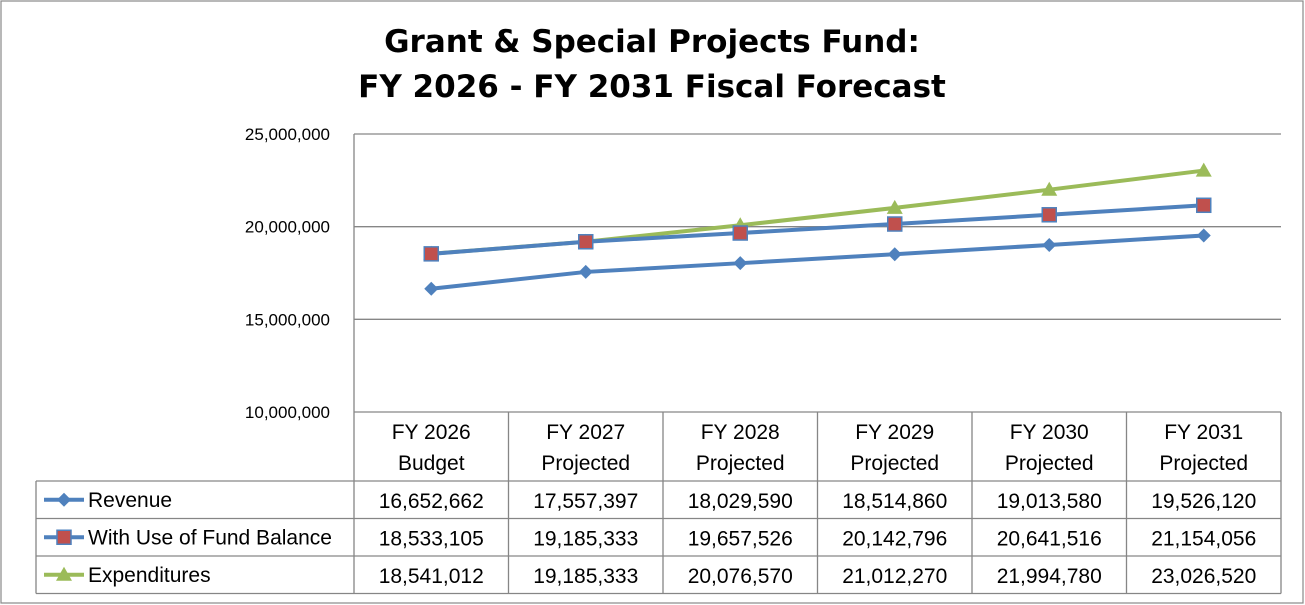 This screenshot has height=605, width=1305. Describe the element at coordinates (210, 537) in the screenshot. I see `legend-label: With Use of Fund Balance` at that location.